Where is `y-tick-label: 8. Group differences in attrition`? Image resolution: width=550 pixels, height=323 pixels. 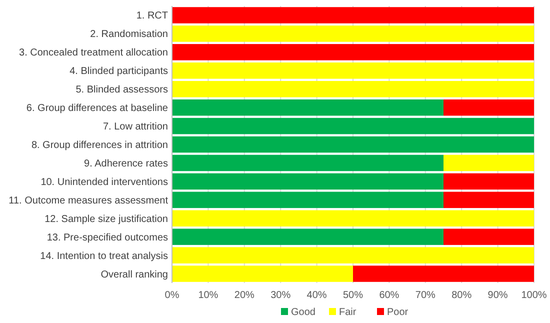 y-tick-label: 8. Group differences in attrition is located at coordinates (99, 145).